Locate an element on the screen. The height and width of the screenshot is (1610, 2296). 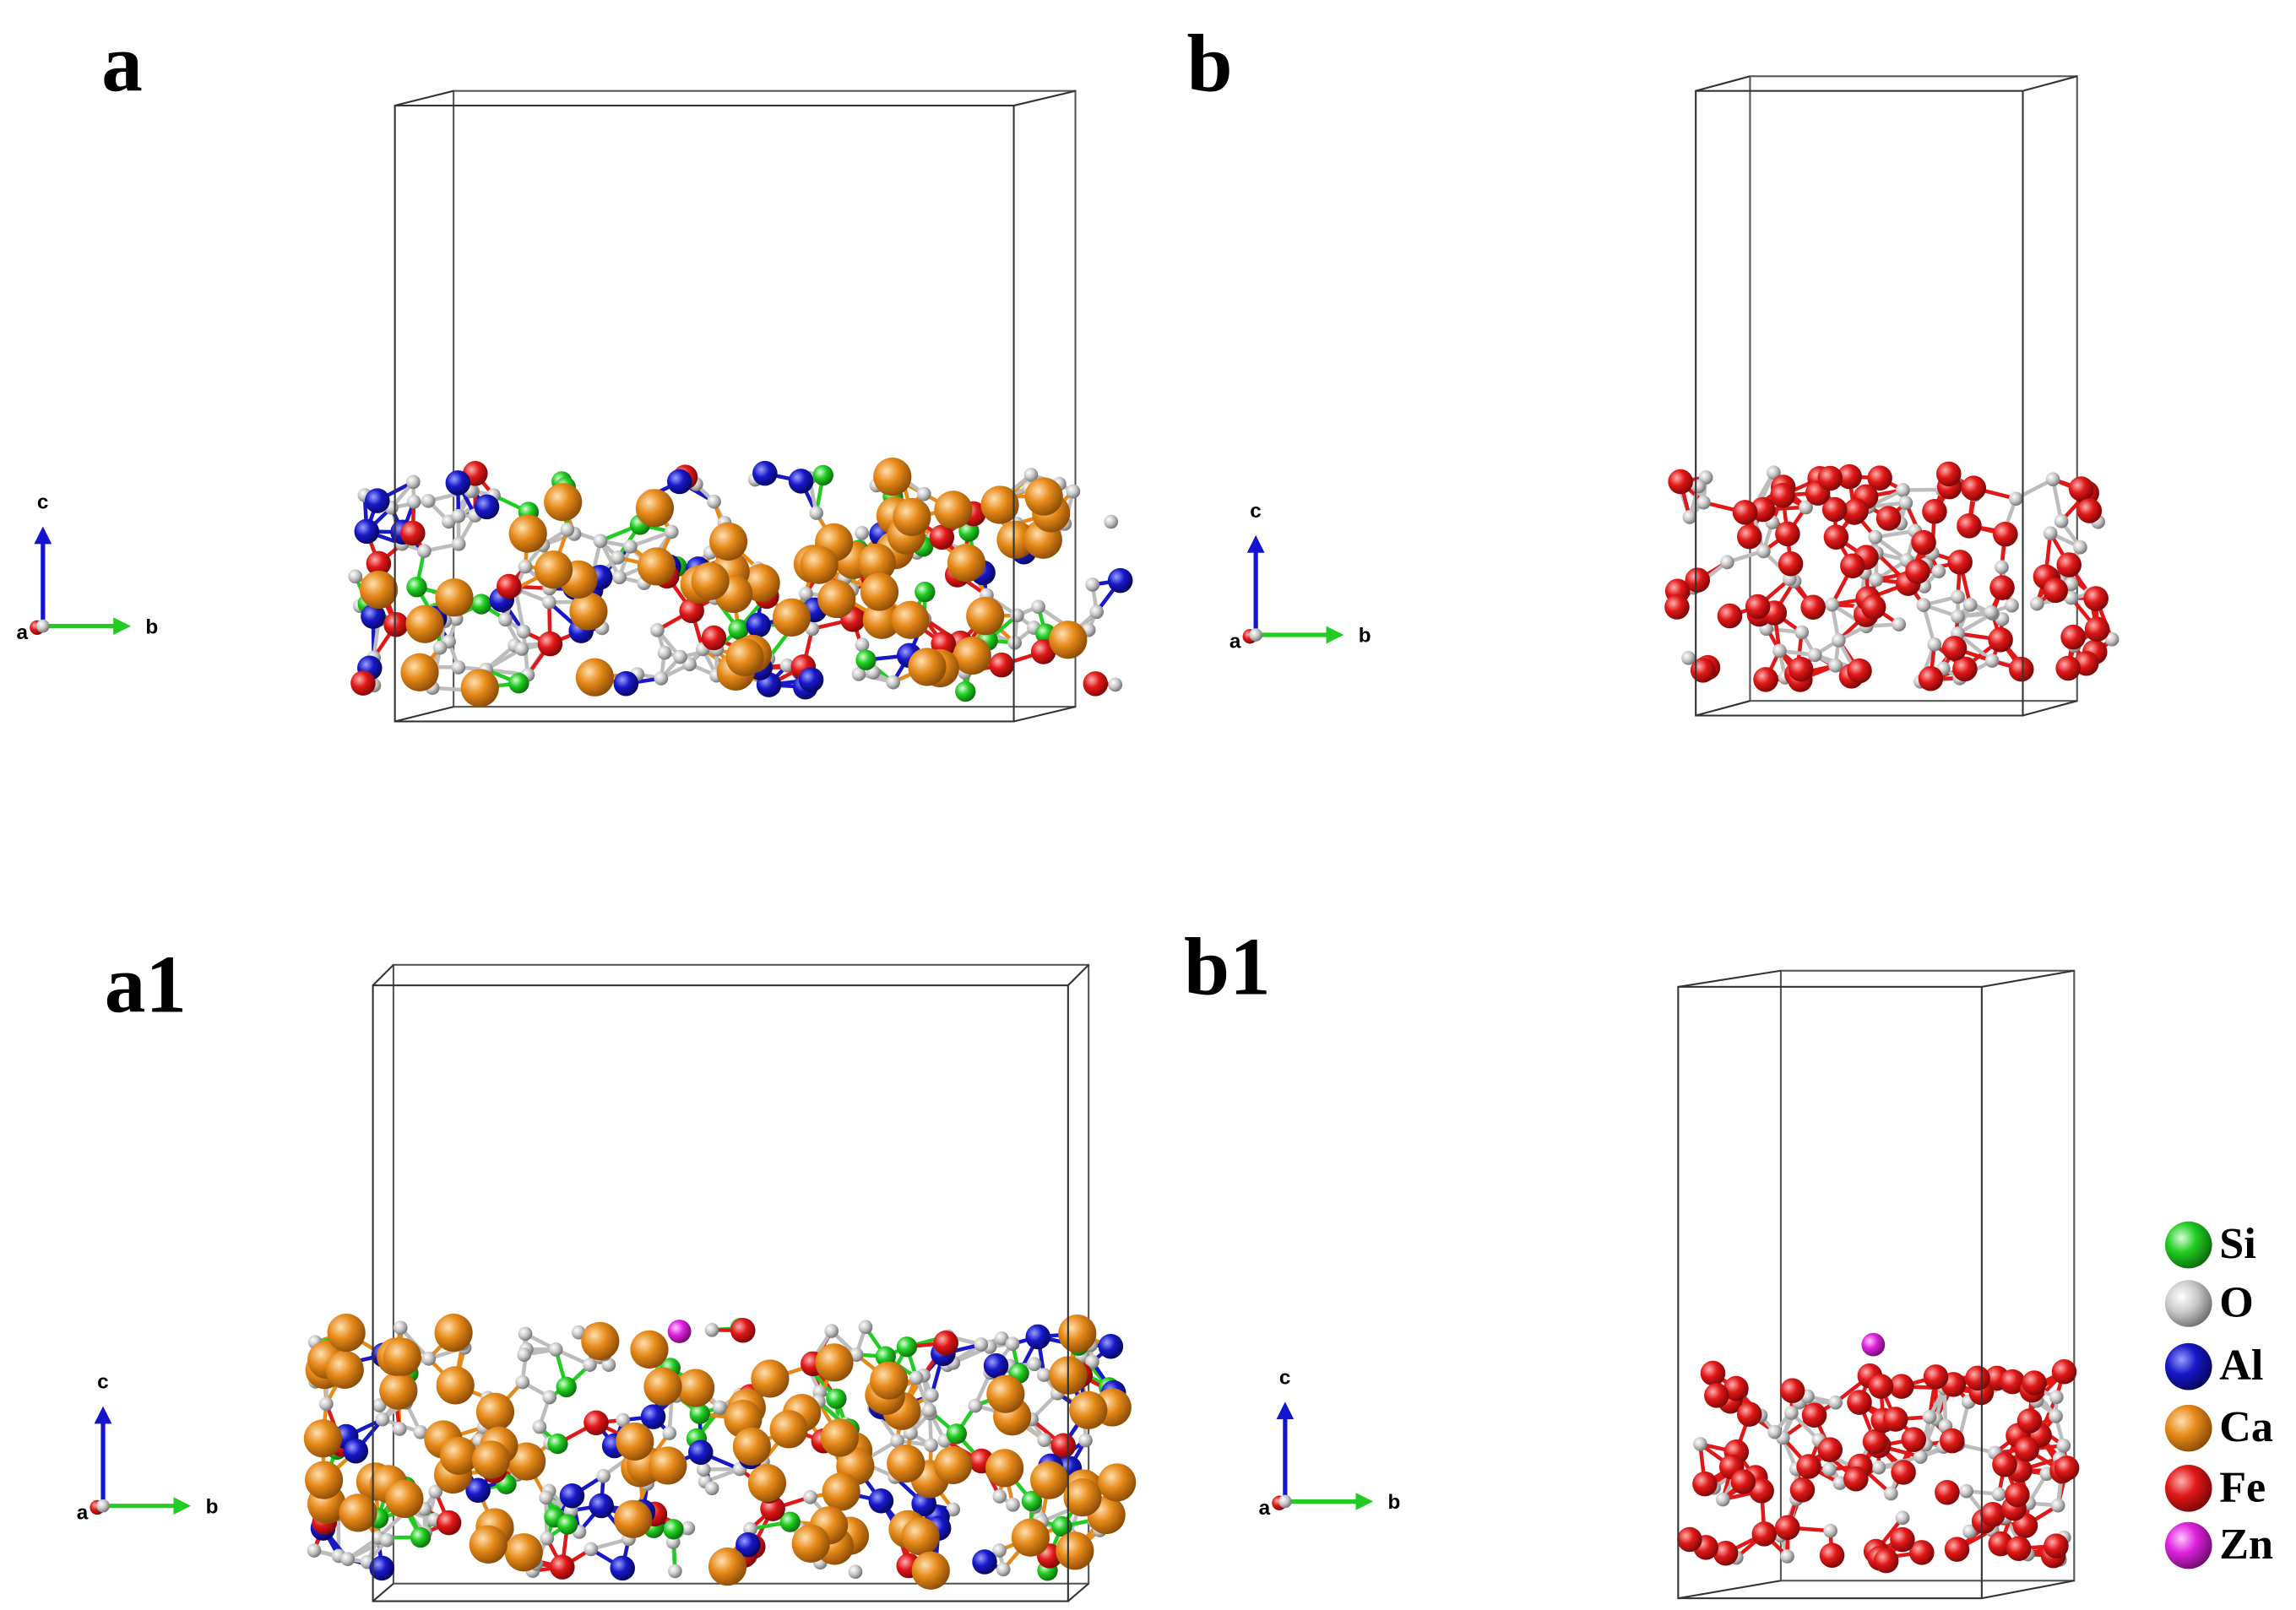
panel-label: b is located at coordinates (1210, 64).